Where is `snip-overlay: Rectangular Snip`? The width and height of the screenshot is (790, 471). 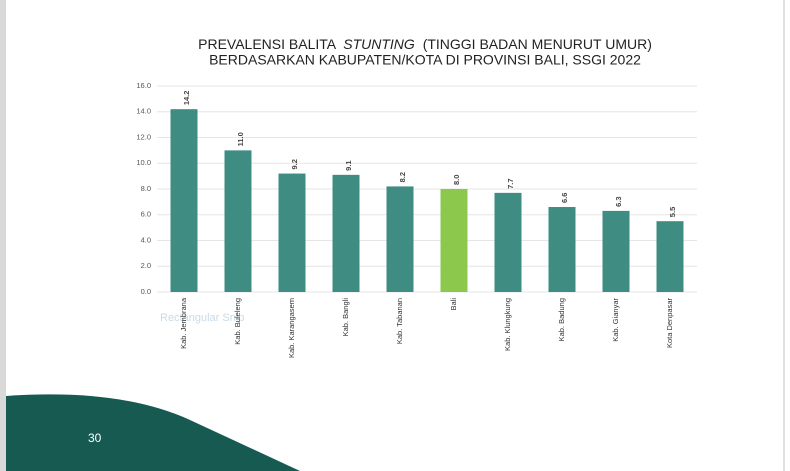 snip-overlay: Rectangular Snip is located at coordinates (202, 318).